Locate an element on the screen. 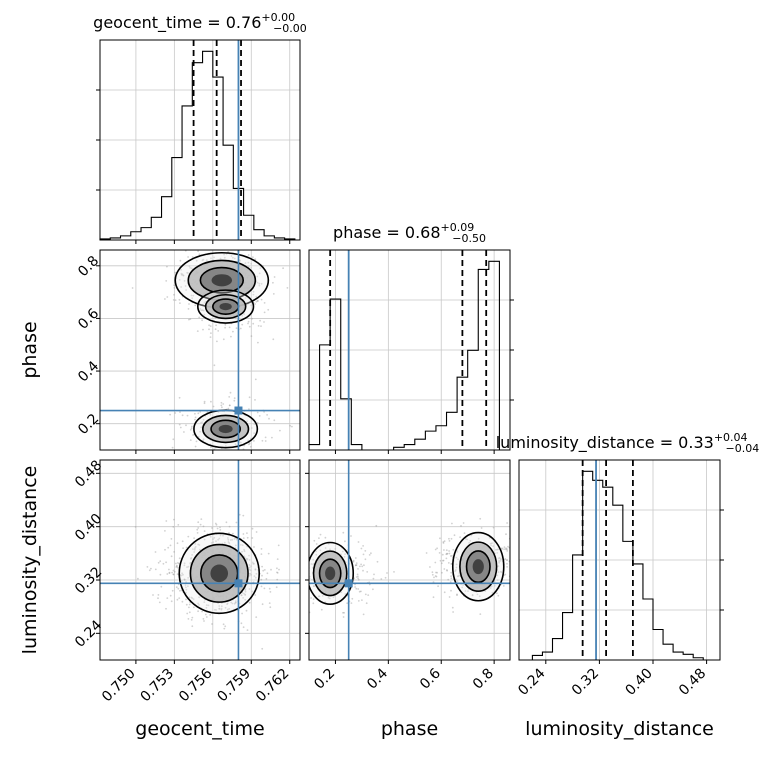 The width and height of the screenshot is (760, 760). x-tick-label: 0.4 is located at coordinates (377, 678).